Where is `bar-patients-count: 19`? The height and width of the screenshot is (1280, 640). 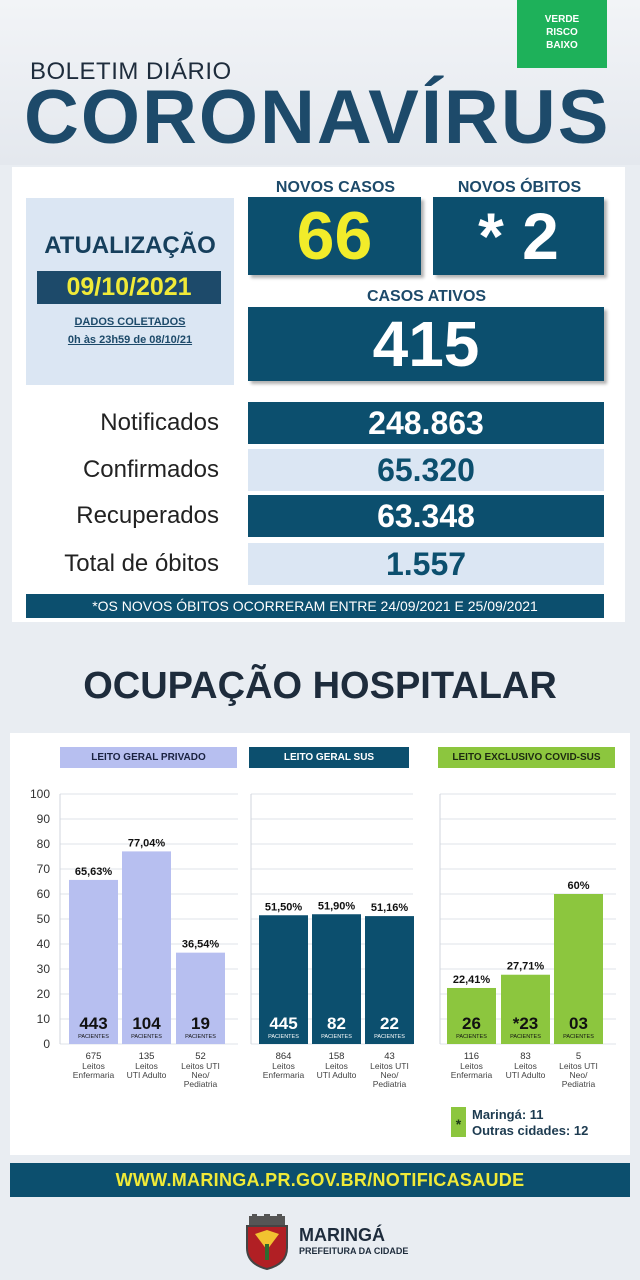
bar-patients-count: 19 is located at coordinates (200, 1023).